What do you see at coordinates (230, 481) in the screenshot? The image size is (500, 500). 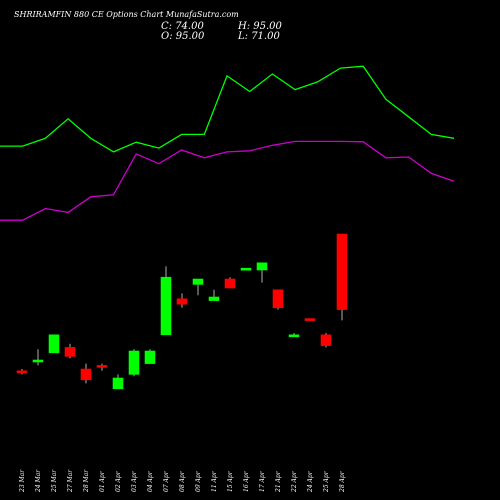 I see `x-tick-label: 15 Apr` at bounding box center [230, 481].